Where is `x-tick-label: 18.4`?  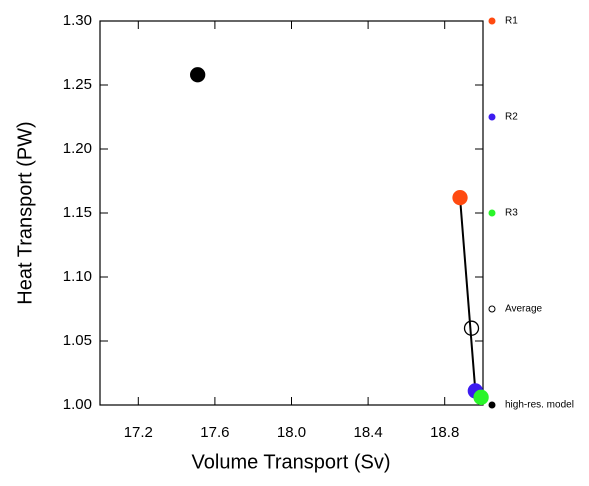 x-tick-label: 18.4 is located at coordinates (367, 432).